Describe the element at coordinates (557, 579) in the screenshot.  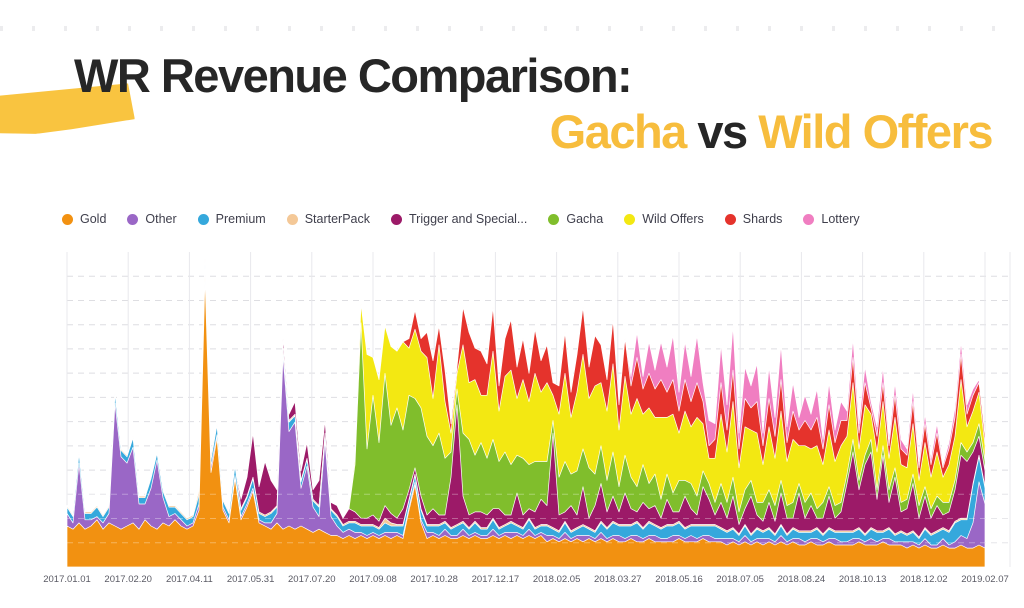
I see `x-axis-label: 2018.02.05` at that location.